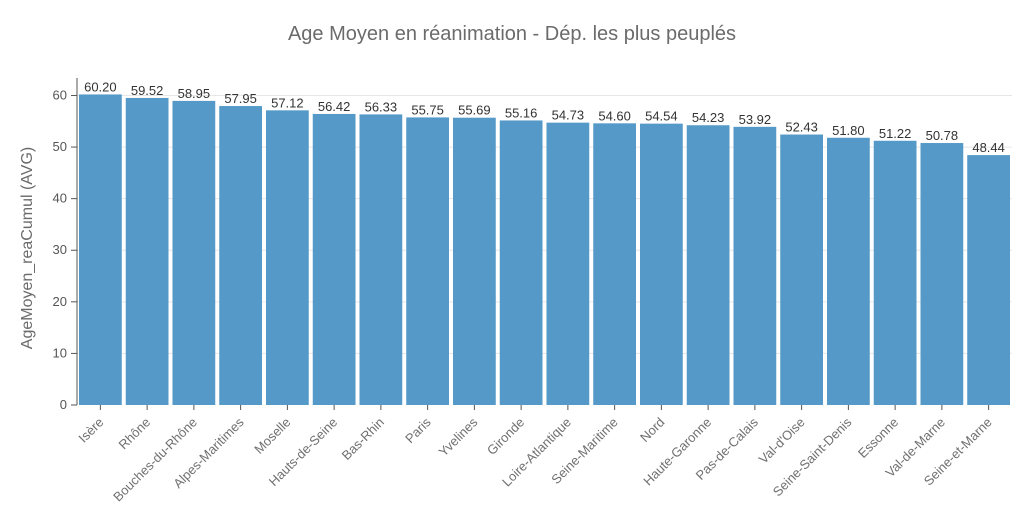  What do you see at coordinates (334, 106) in the screenshot?
I see `value-label: 56.42` at bounding box center [334, 106].